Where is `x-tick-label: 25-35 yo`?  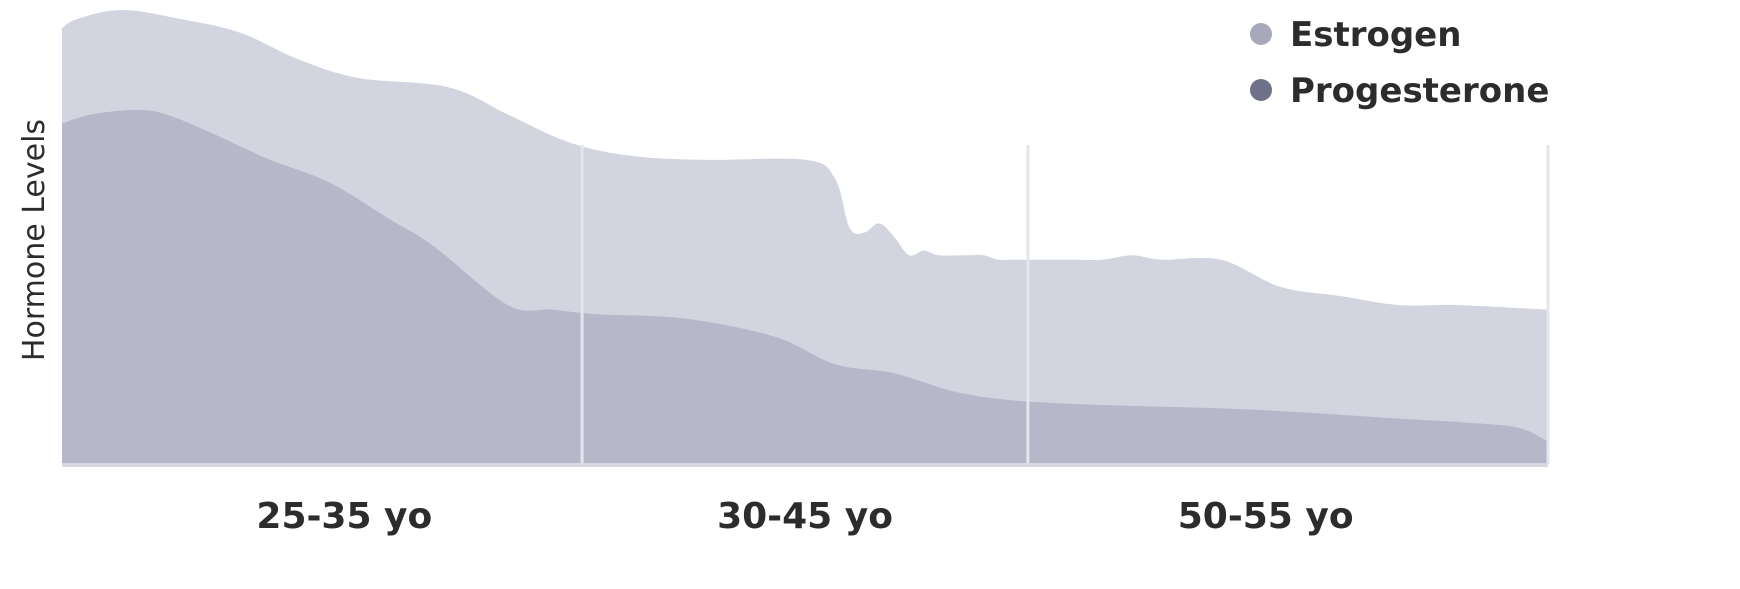 x-tick-label: 25-35 yo is located at coordinates (344, 516).